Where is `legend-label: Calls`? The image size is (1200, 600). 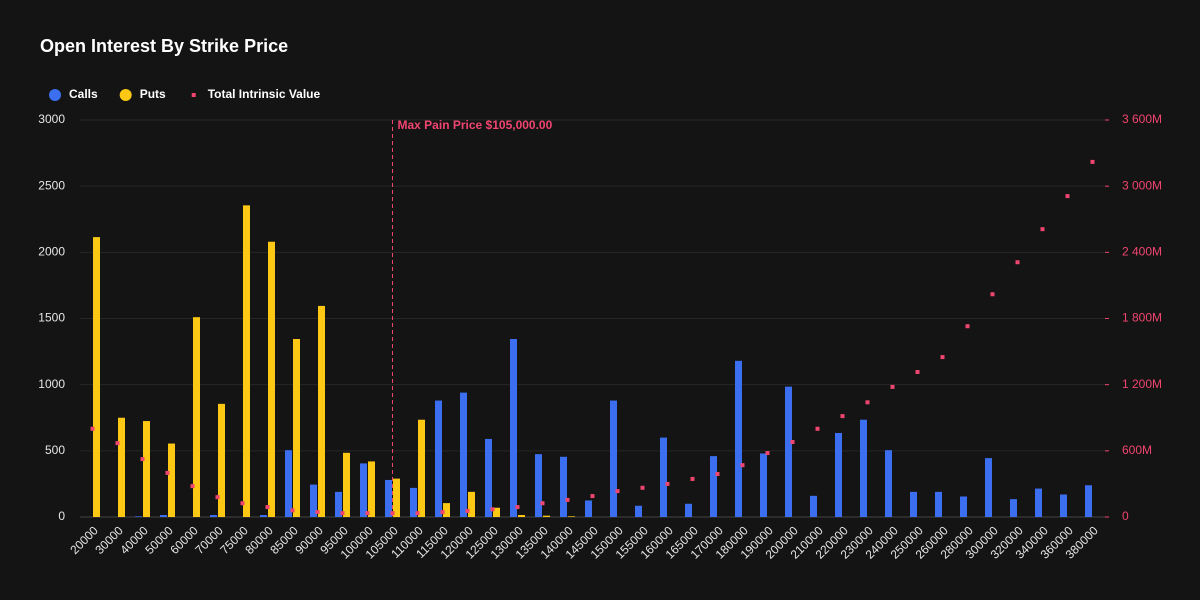
legend-label: Calls is located at coordinates (83, 94).